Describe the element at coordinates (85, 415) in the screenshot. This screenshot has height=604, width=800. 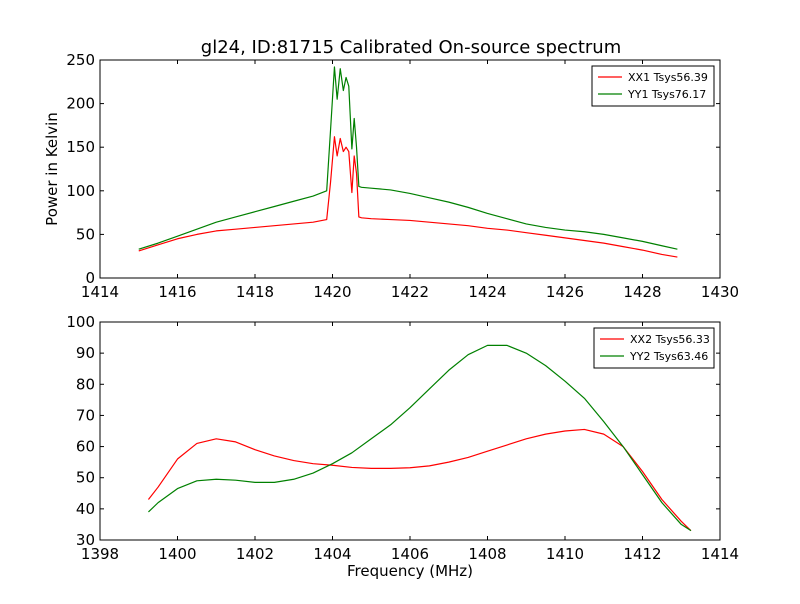
I see `y-tick-label: 70` at that location.